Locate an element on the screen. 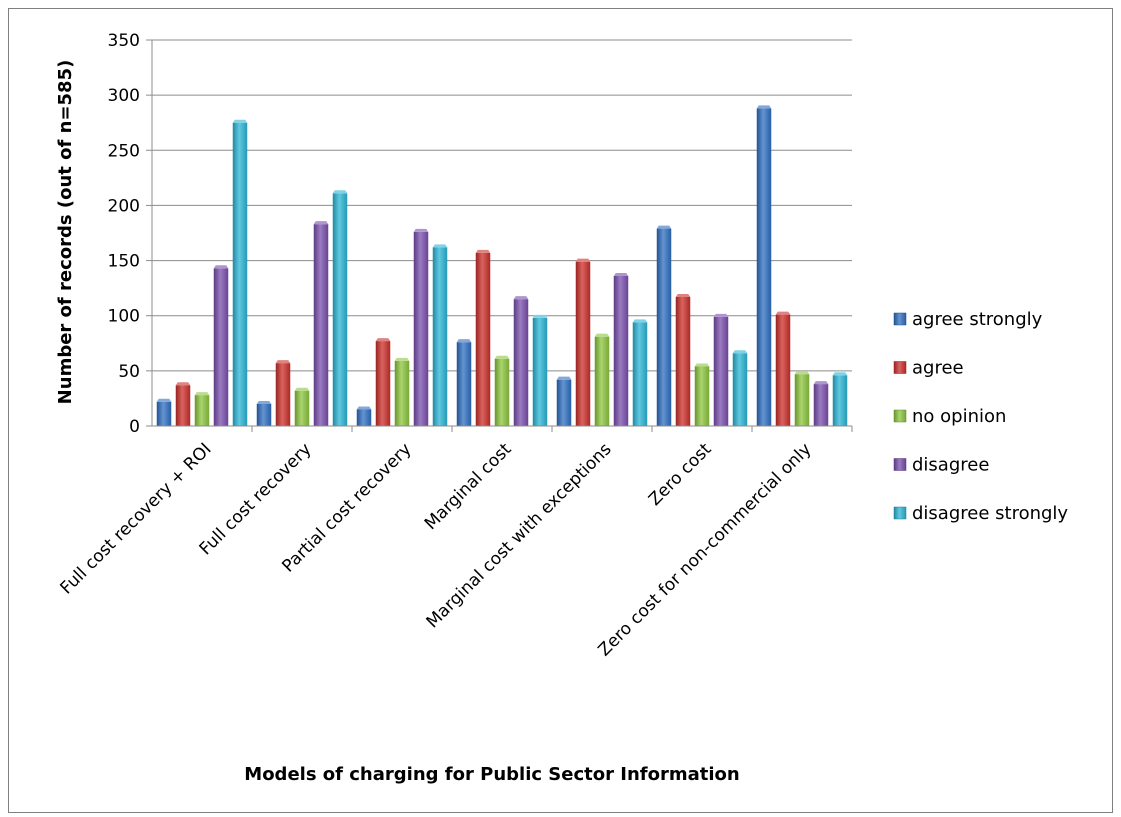 This screenshot has width=1121, height=817. y-tick-label: 0 is located at coordinates (134, 427).